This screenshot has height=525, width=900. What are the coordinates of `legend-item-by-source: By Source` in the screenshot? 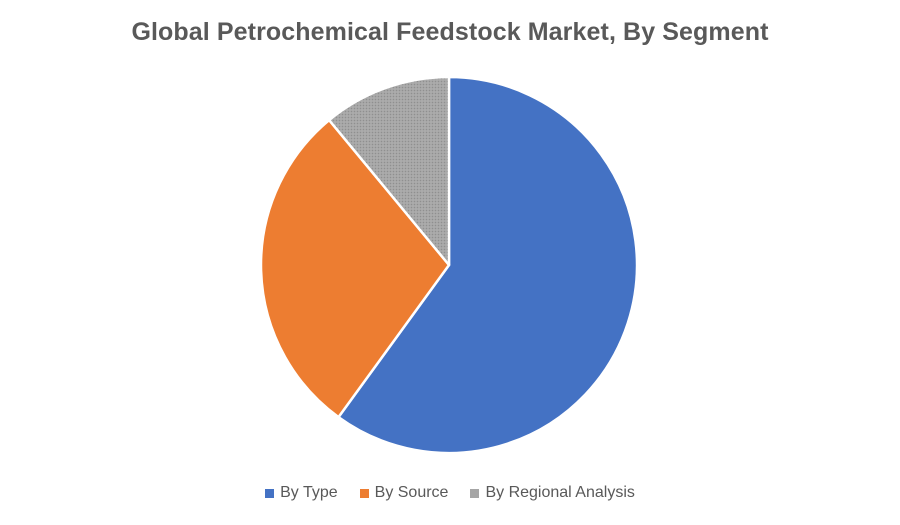 It's located at (404, 493).